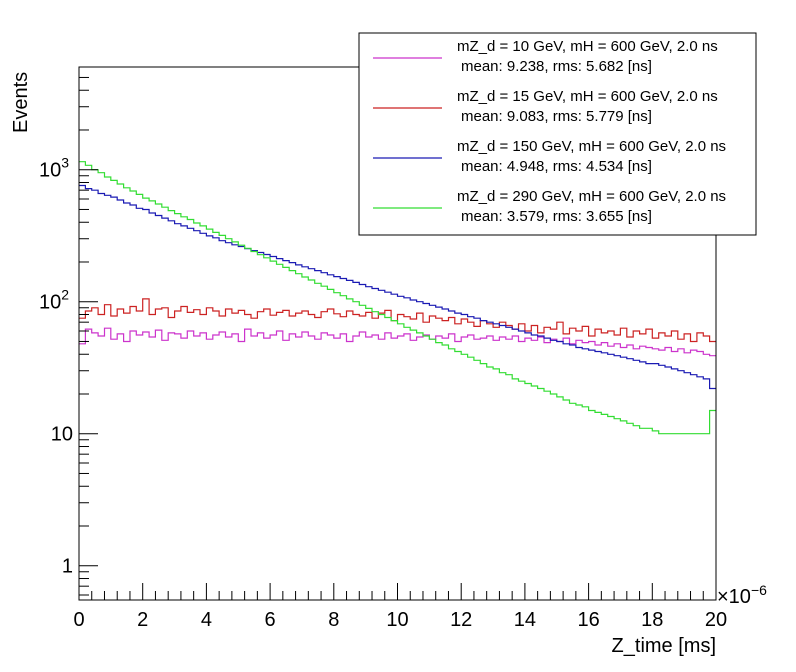 This screenshot has height=672, width=796. Describe the element at coordinates (556, 166) in the screenshot. I see `legend-stats-3: mean: 4.948, rms: 4.534 [ns]` at that location.